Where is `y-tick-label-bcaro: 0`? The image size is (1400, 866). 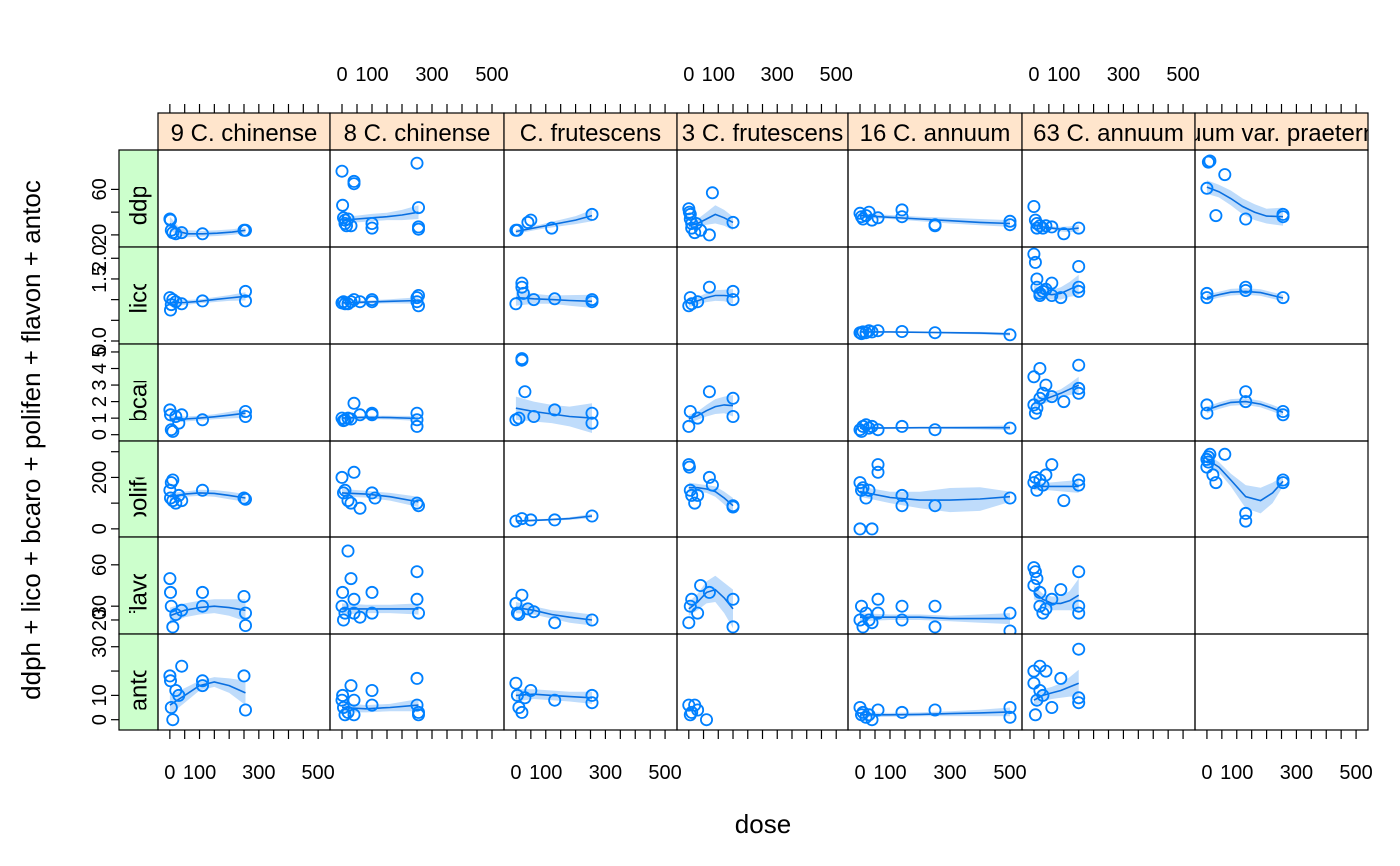 y-tick-label-bcaro: 0 is located at coordinates (100, 434).